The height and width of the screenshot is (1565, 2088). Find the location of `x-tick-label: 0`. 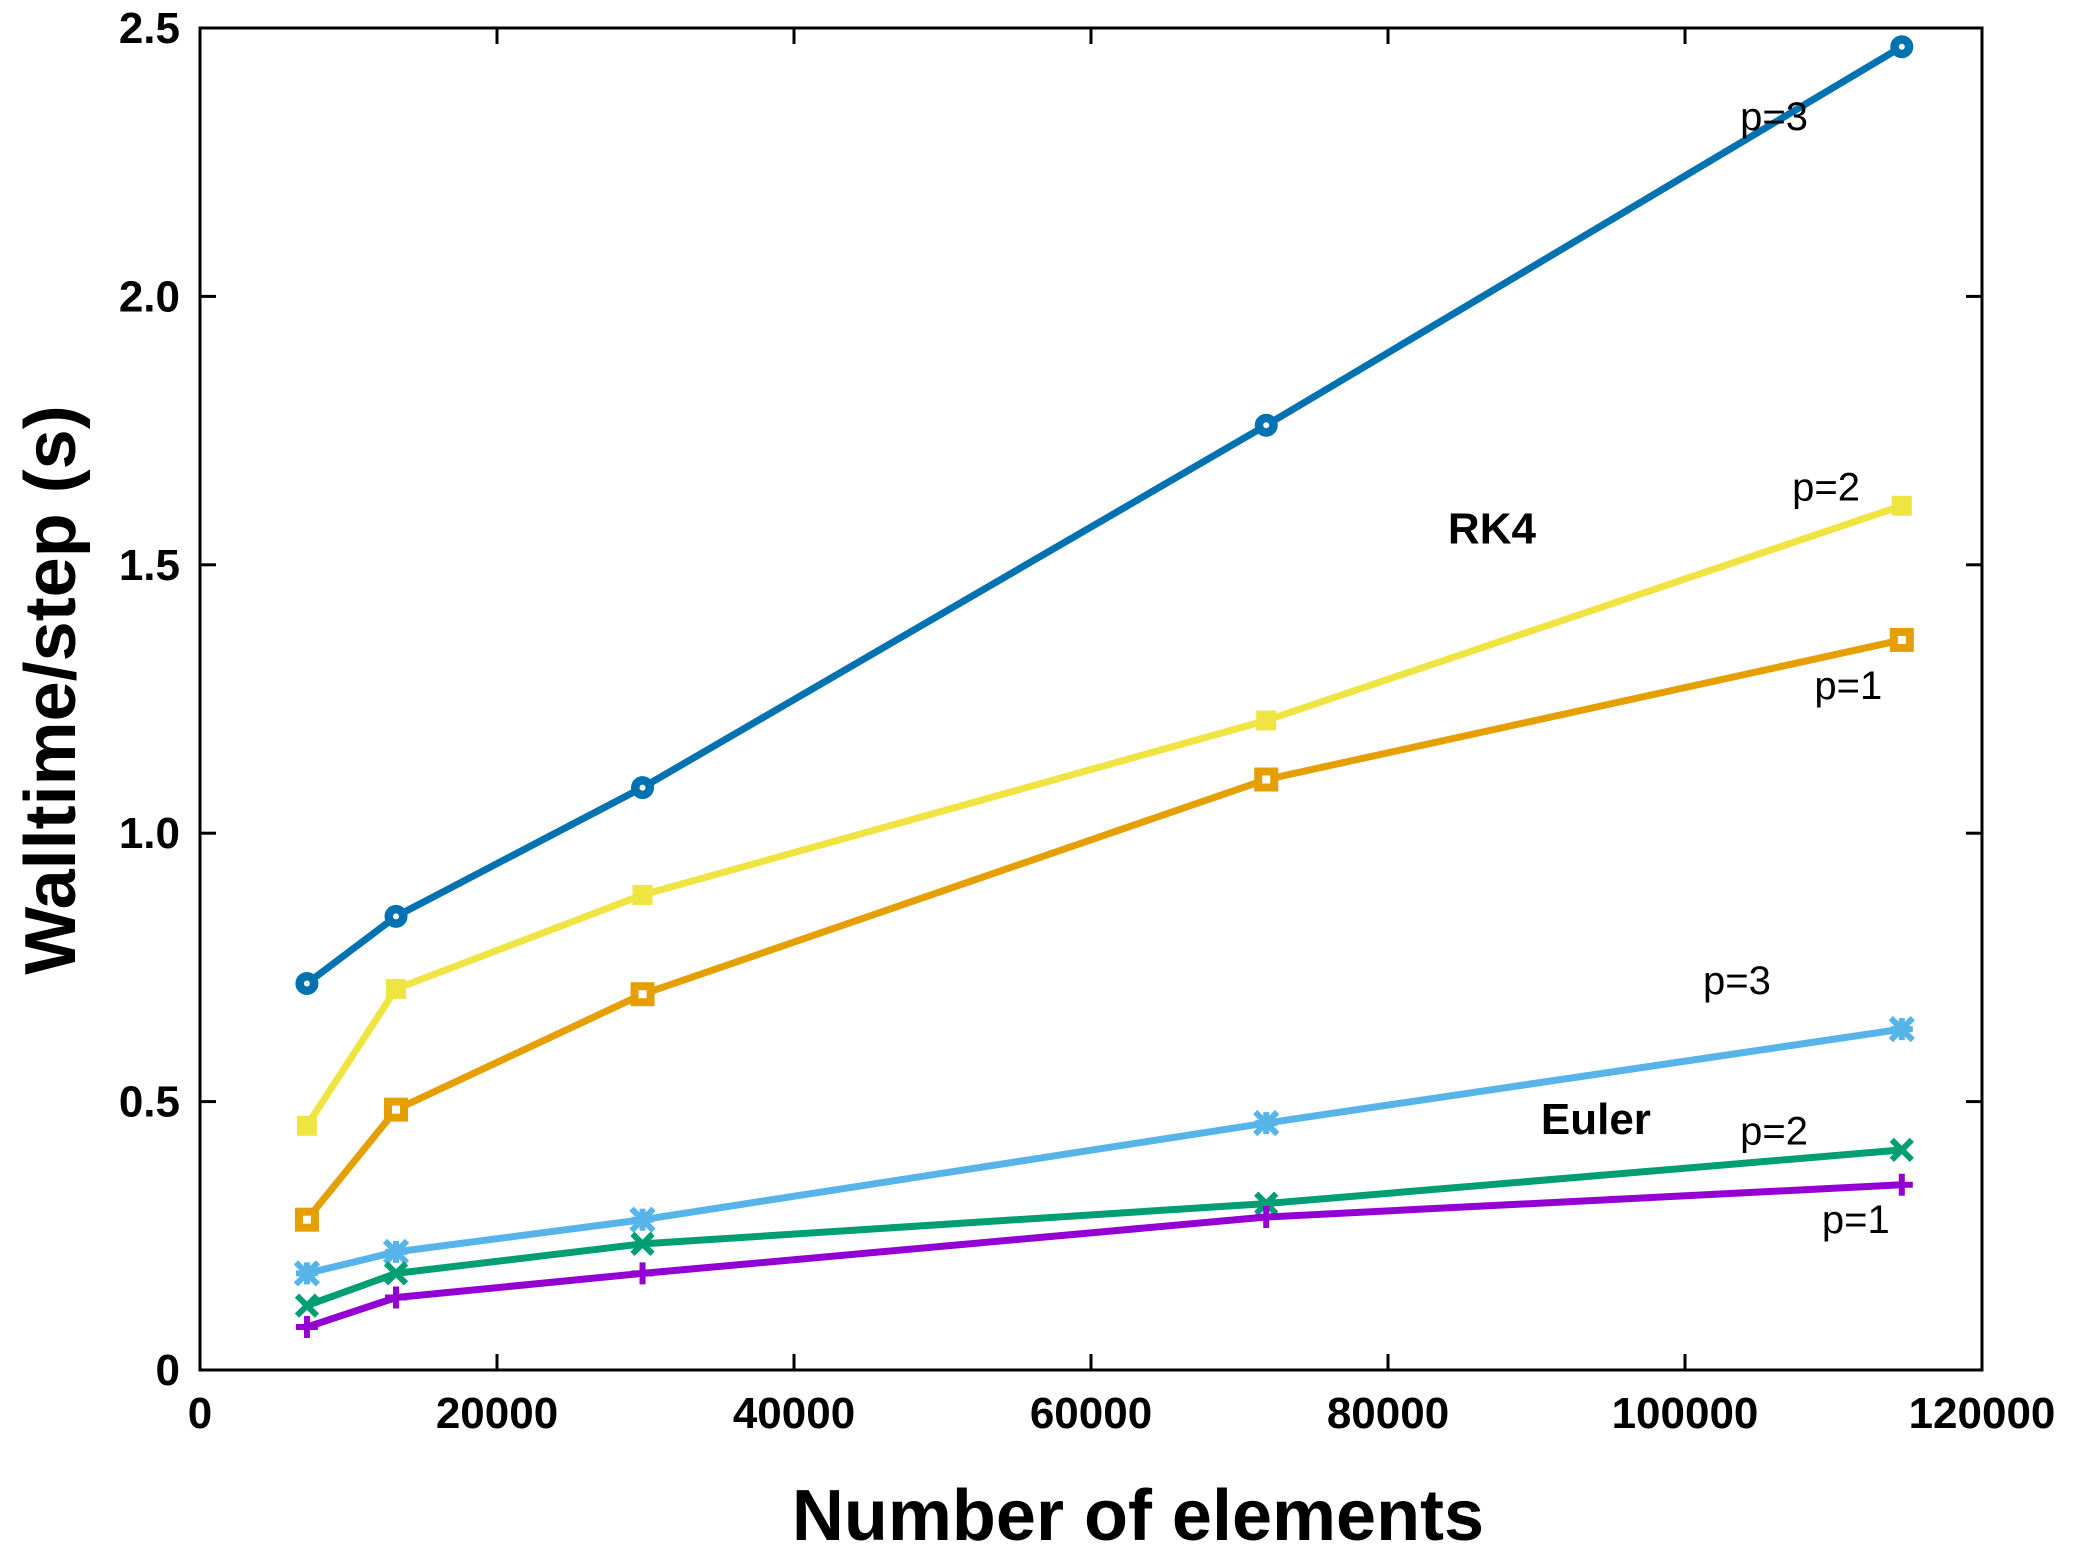

x-tick-label: 0 is located at coordinates (200, 1413).